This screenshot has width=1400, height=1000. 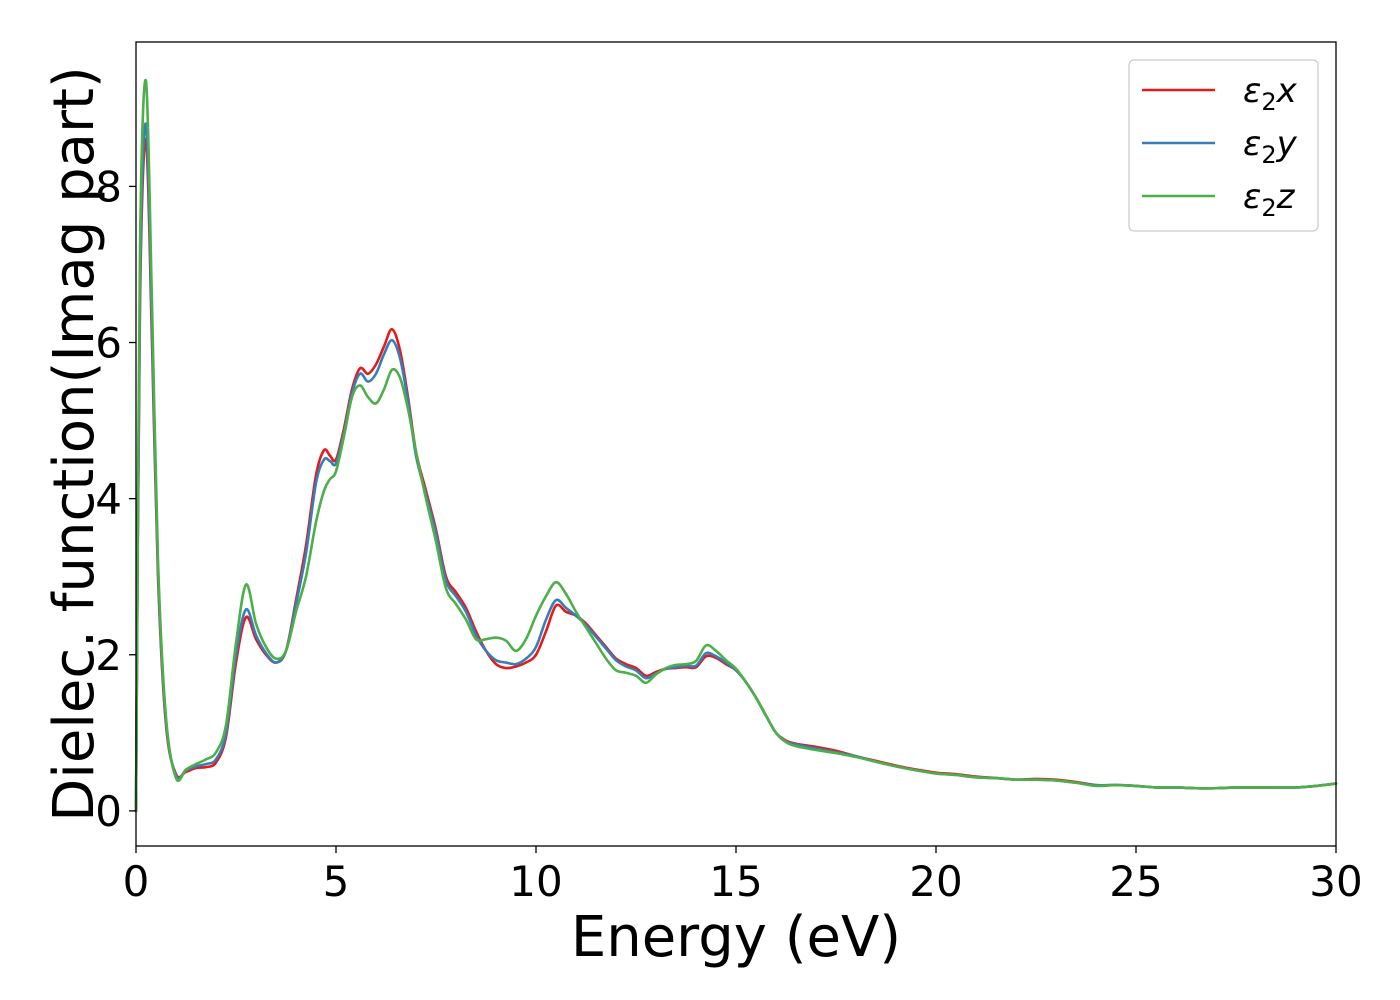 I want to click on x-tick-label: 20, so click(x=935, y=881).